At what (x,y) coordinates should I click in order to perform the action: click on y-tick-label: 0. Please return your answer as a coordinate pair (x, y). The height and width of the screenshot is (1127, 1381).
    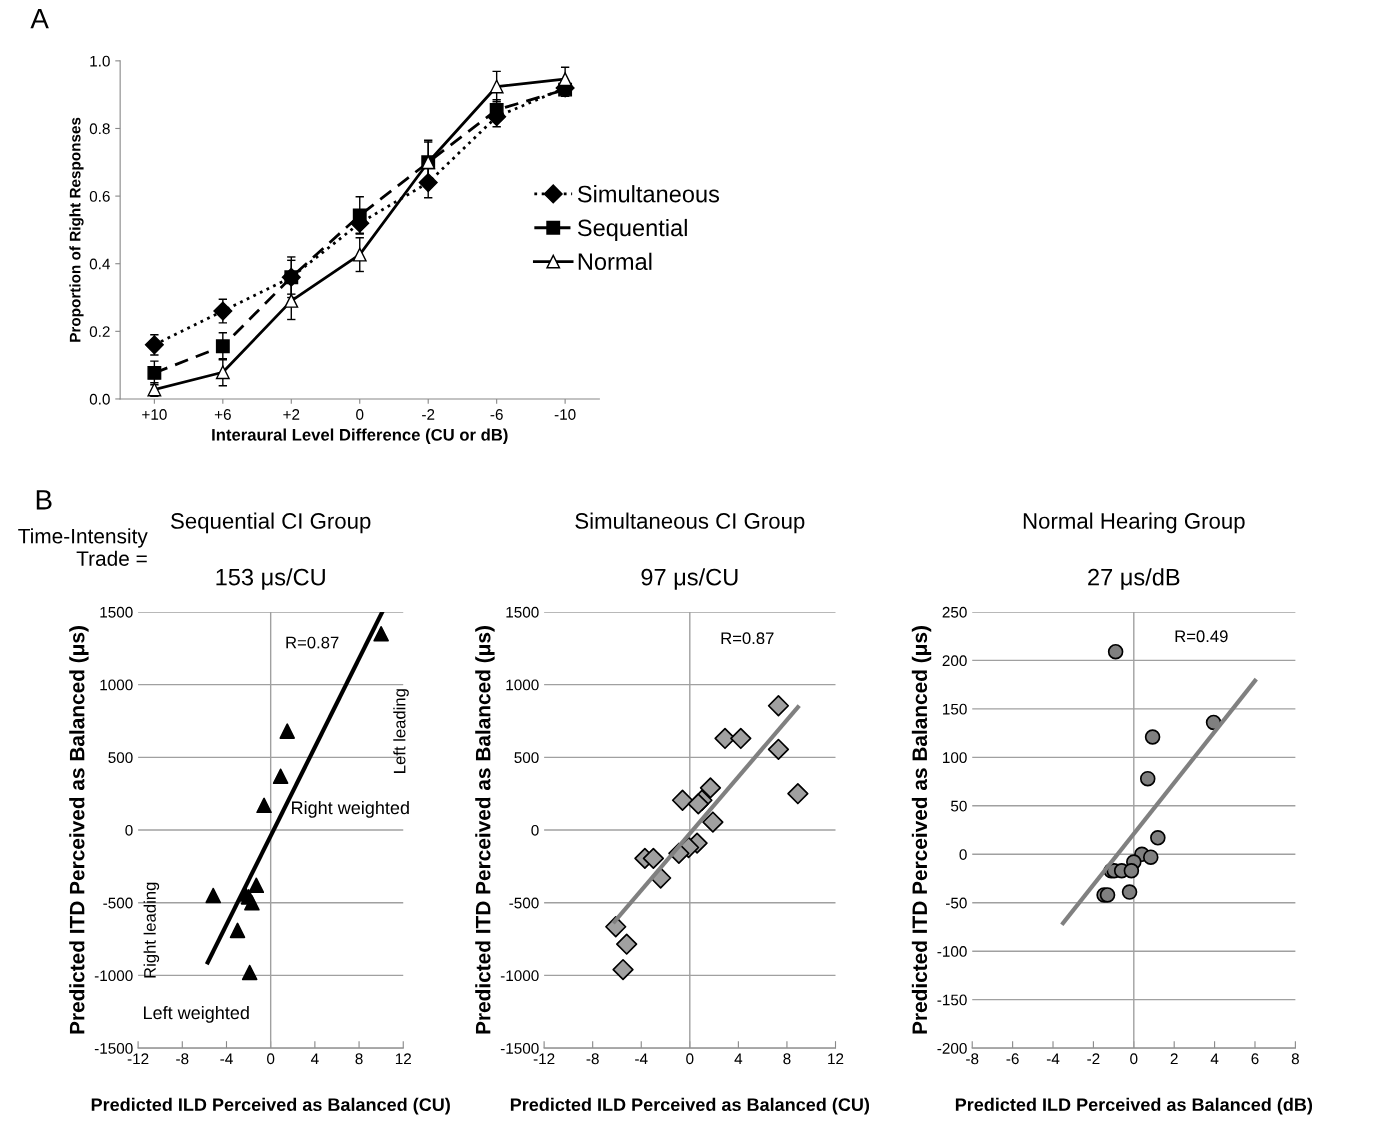
    Looking at the image, I should click on (963, 854).